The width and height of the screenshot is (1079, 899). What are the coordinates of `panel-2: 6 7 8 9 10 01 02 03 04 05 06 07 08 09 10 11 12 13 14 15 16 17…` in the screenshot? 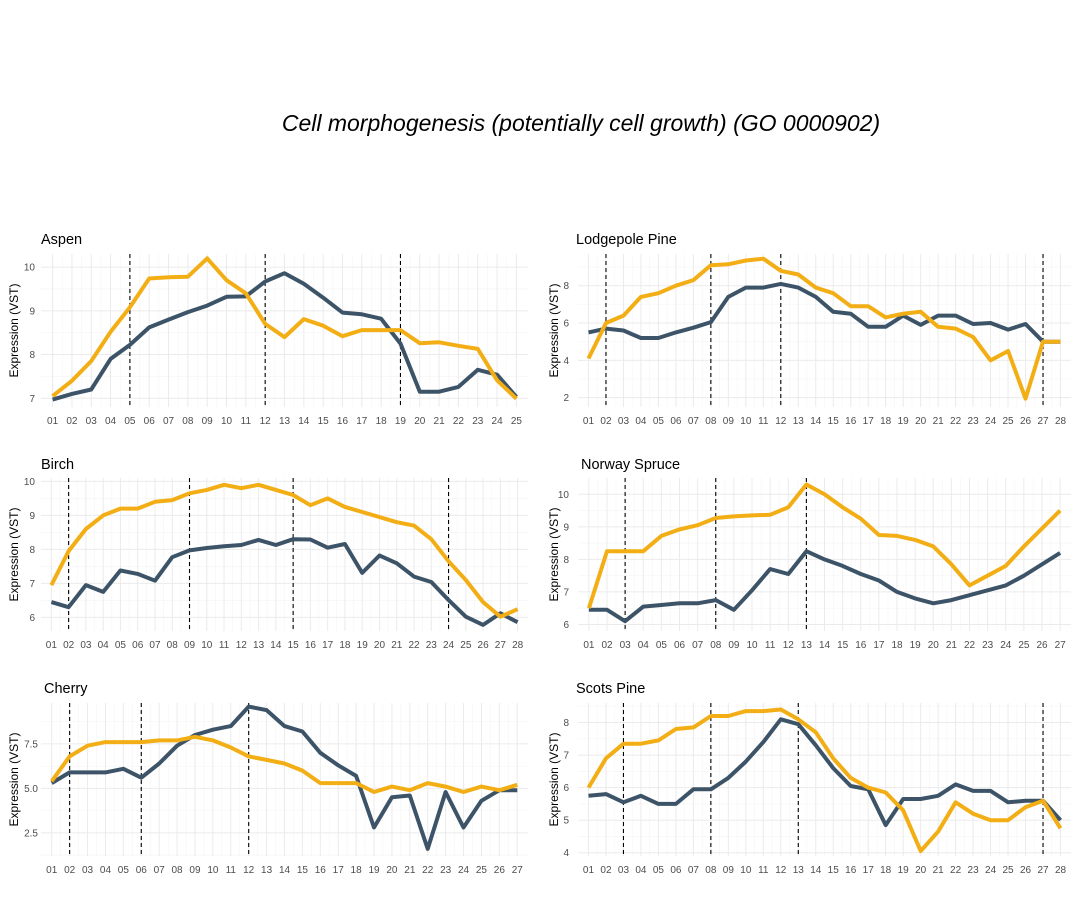 It's located at (267, 554).